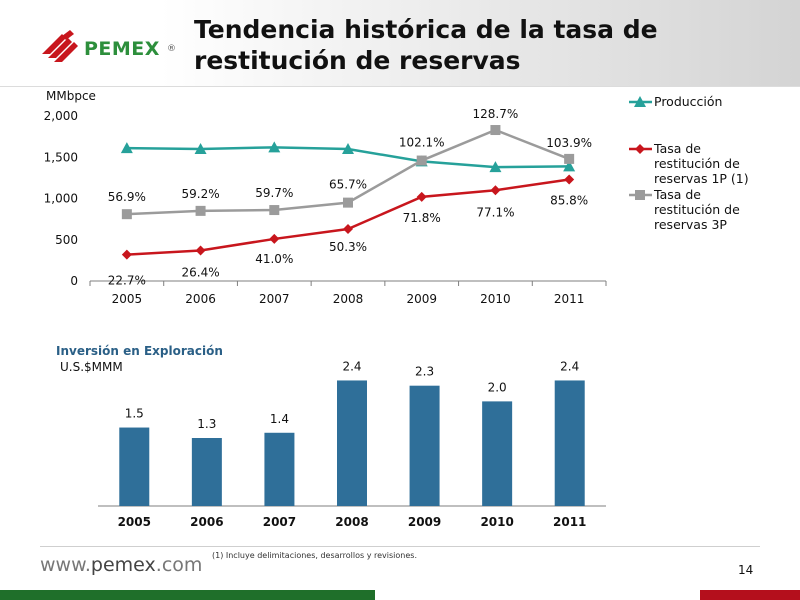 This screenshot has width=800, height=600. Describe the element at coordinates (279, 522) in the screenshot. I see `bar-chart-x-tick-label: 2007` at that location.